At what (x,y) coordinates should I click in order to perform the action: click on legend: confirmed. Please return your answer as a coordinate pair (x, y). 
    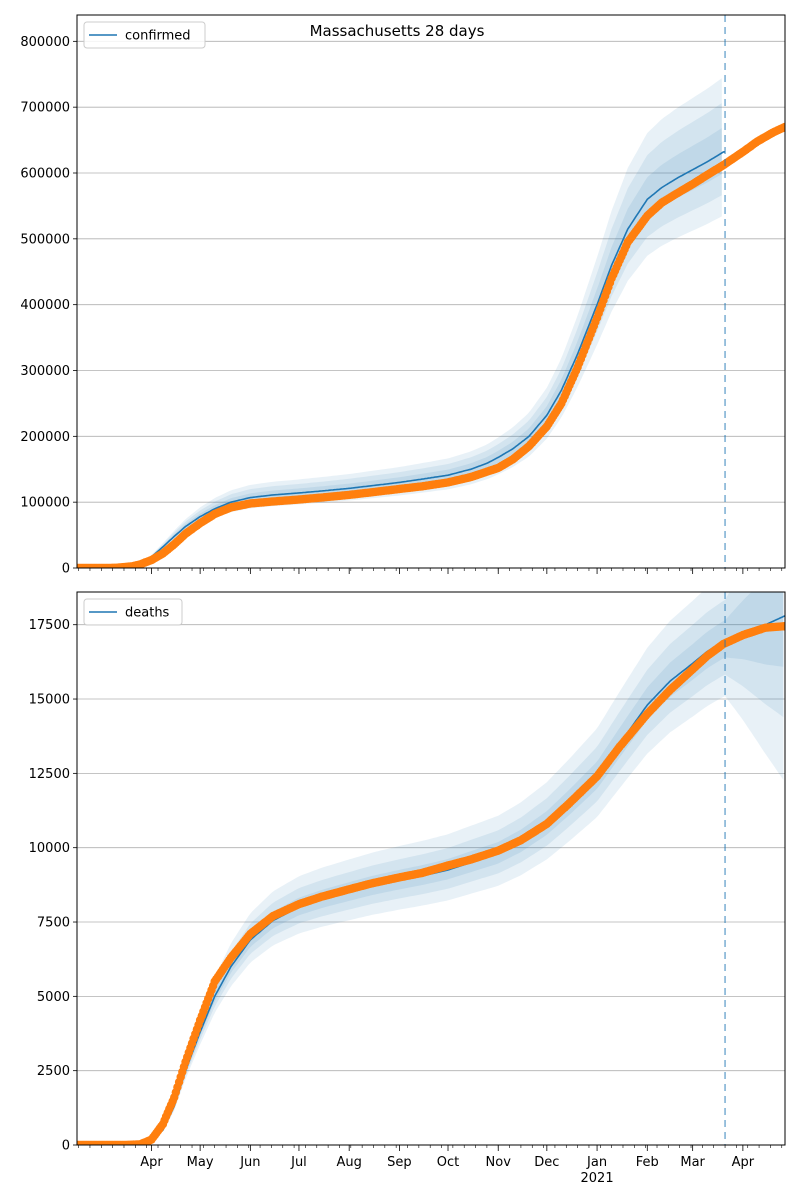
    Looking at the image, I should click on (144, 35).